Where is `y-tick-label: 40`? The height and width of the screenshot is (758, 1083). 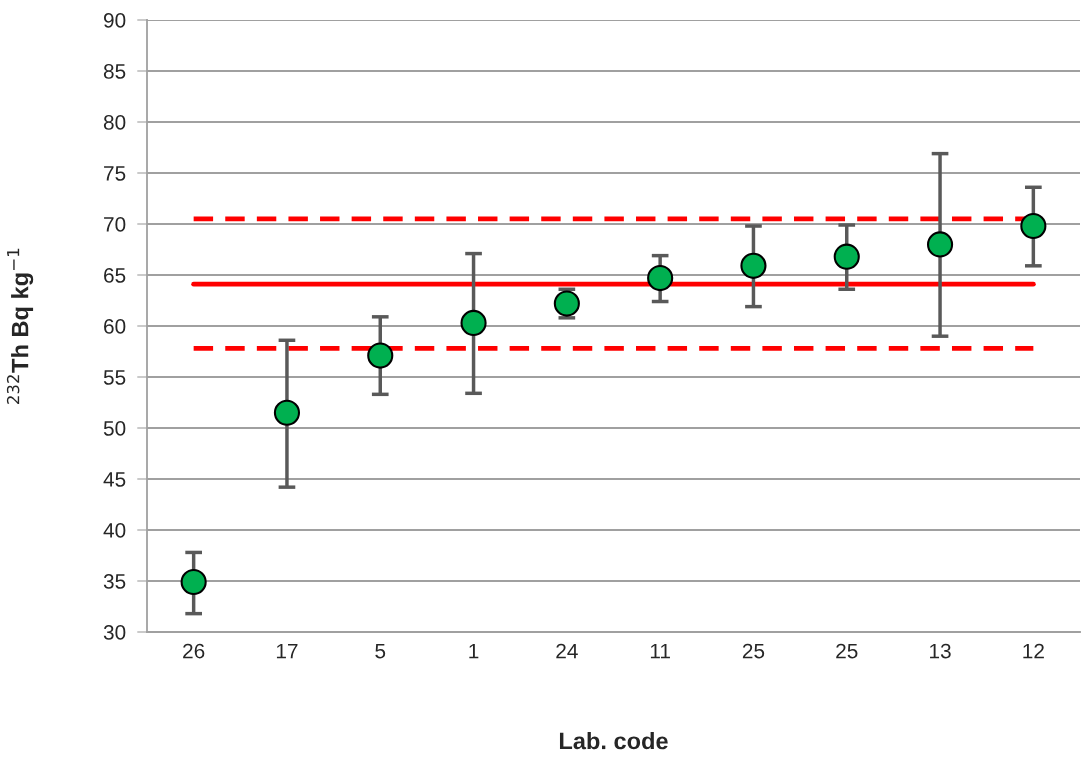
y-tick-label: 40 is located at coordinates (114, 530).